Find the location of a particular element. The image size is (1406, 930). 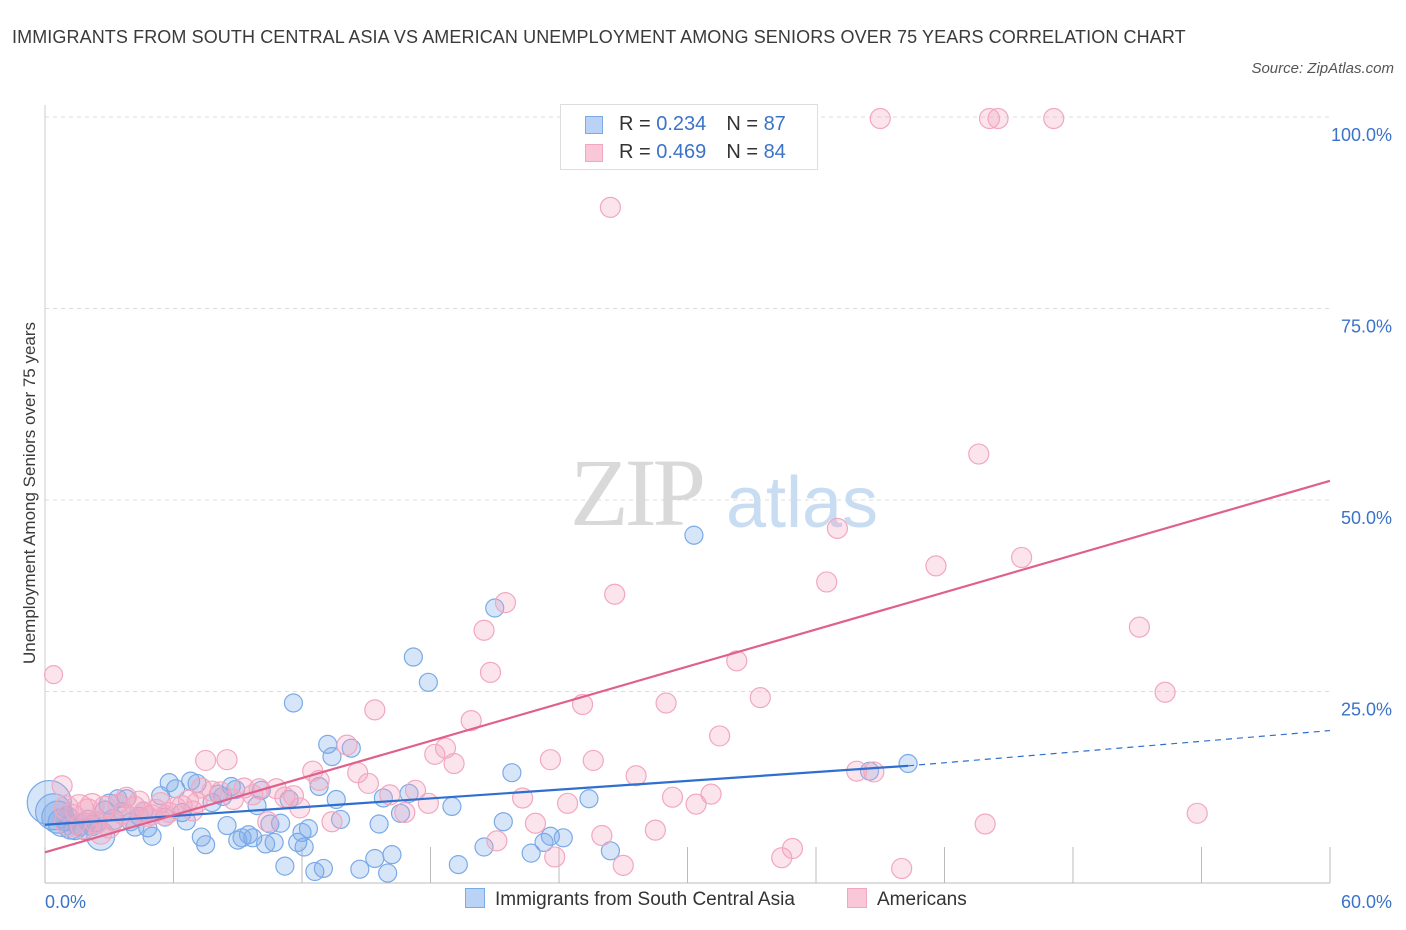

r-label: R = is located at coordinates (638, 152).